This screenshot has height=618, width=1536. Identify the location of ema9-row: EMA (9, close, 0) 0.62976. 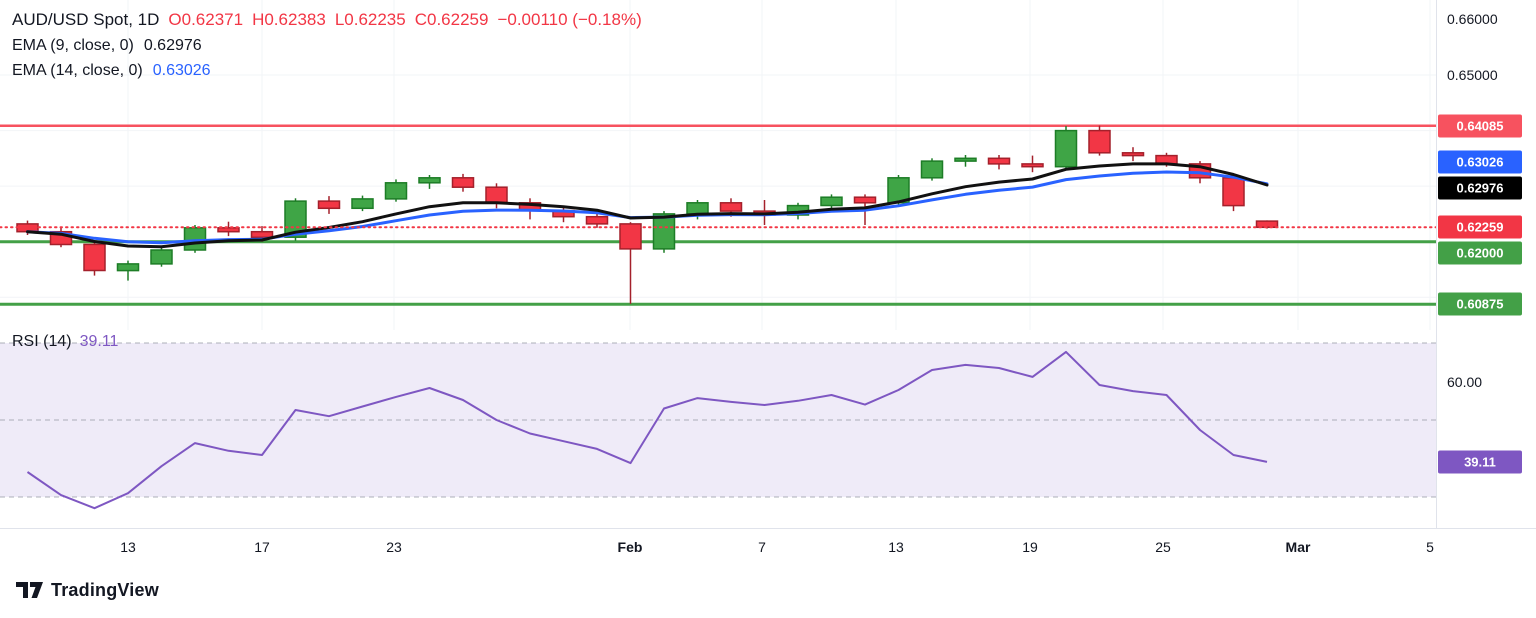
(327, 46).